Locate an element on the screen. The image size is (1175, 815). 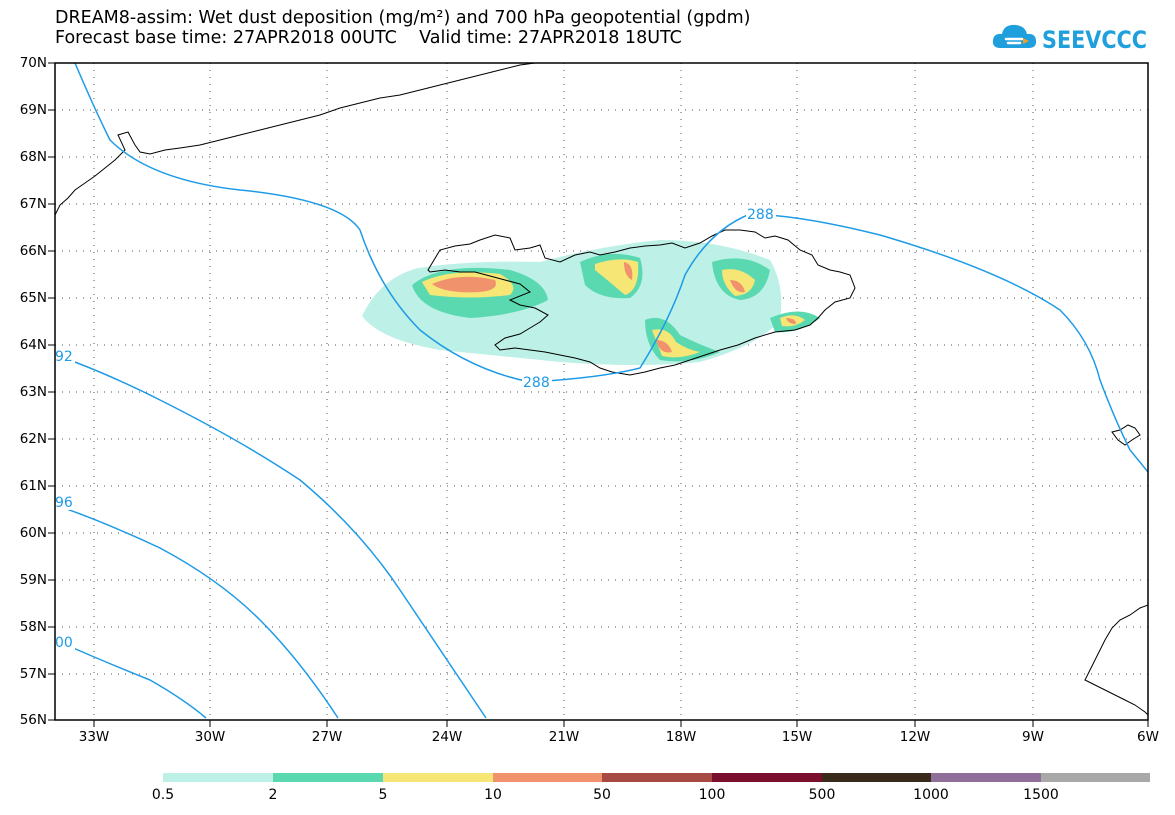
lat-label: 61N is located at coordinates (33, 486).